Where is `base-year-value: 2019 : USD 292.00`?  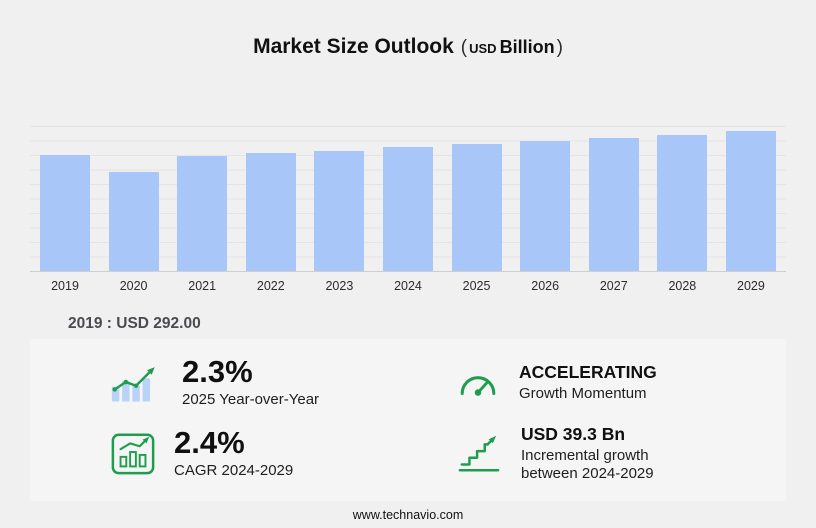 base-year-value: 2019 : USD 292.00 is located at coordinates (134, 323).